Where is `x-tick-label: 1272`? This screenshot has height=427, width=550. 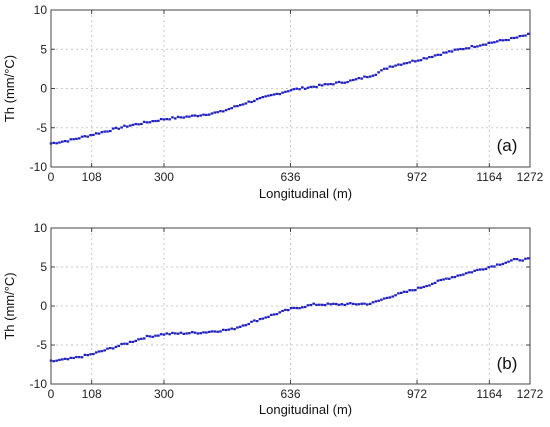 x-tick-label: 1272 is located at coordinates (530, 177).